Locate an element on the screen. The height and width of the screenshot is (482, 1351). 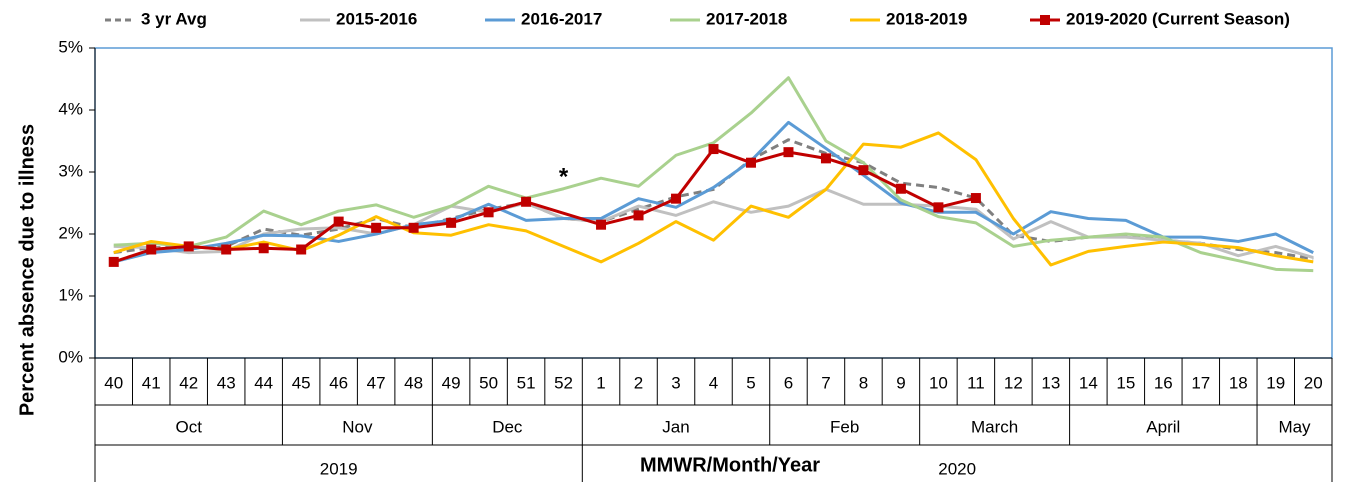
month-label: March is located at coordinates (994, 426).